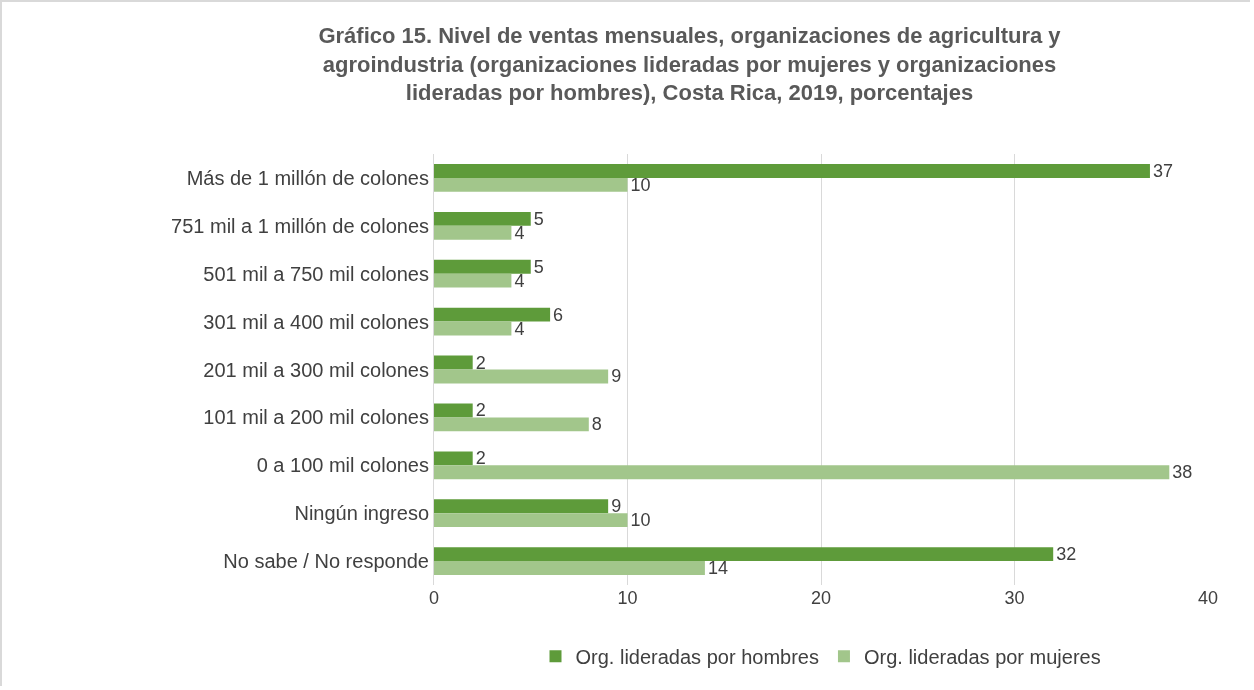 The image size is (1254, 690). I want to click on x-tick-label: 0, so click(434, 598).